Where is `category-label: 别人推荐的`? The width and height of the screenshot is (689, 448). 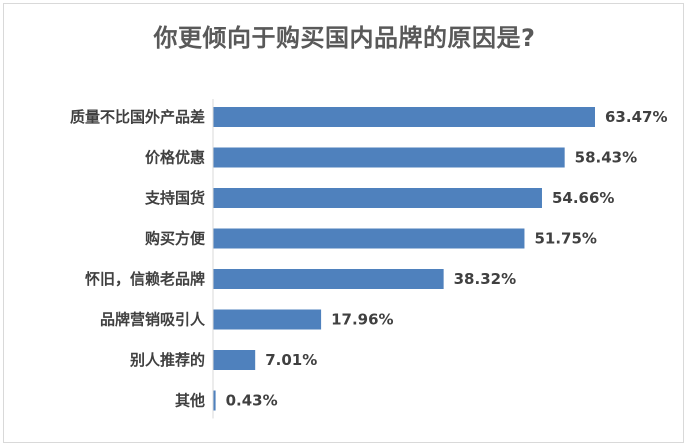 category-label: 别人推荐的 is located at coordinates (167, 360).